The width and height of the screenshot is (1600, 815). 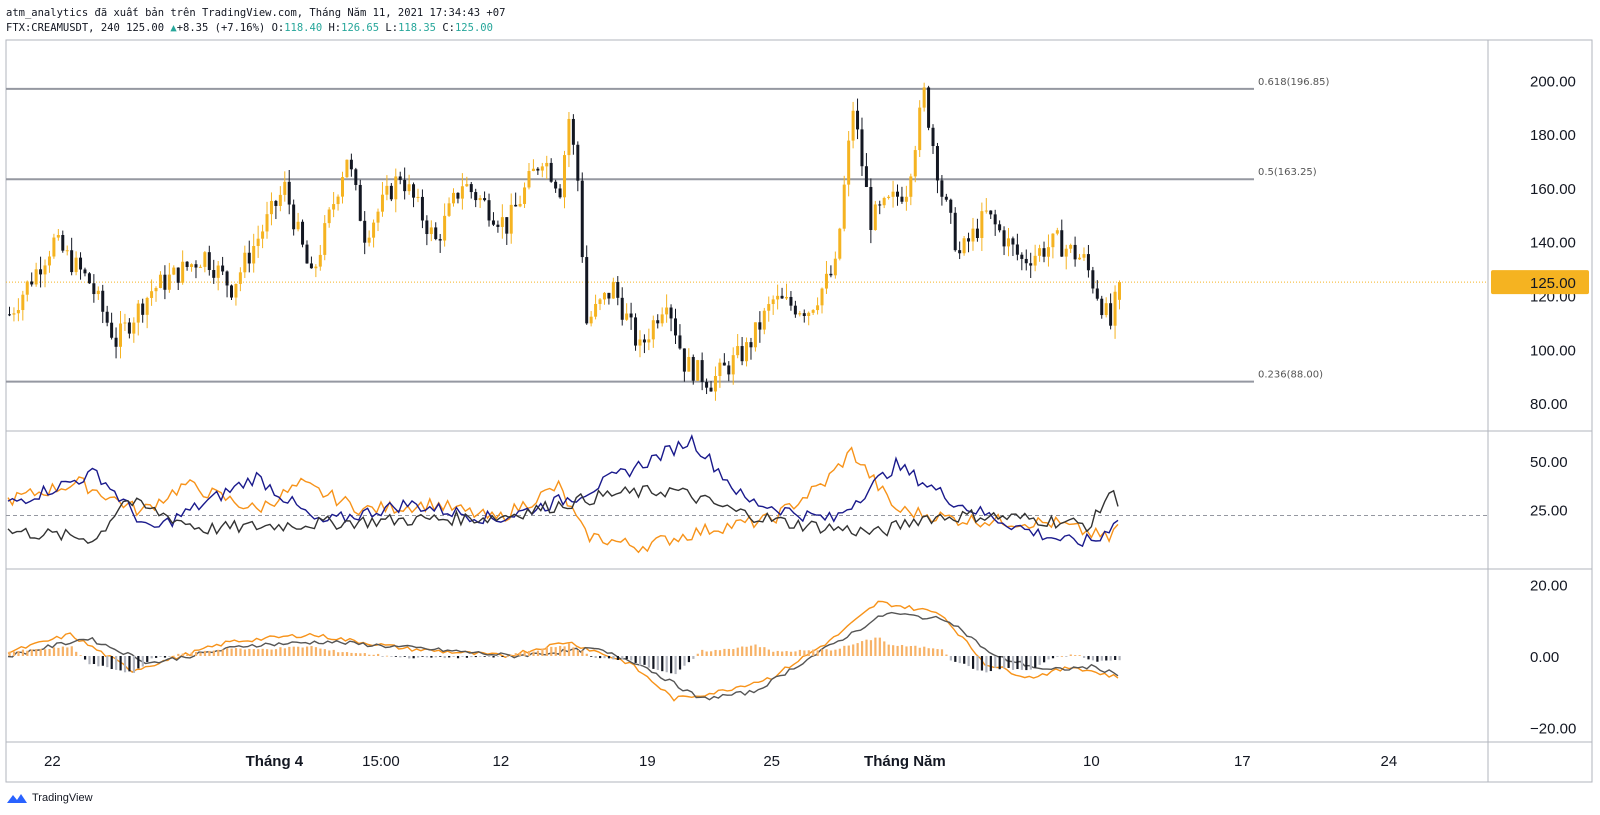 What do you see at coordinates (1553, 729) in the screenshot?
I see `indicator-axis-tick: −20.00` at bounding box center [1553, 729].